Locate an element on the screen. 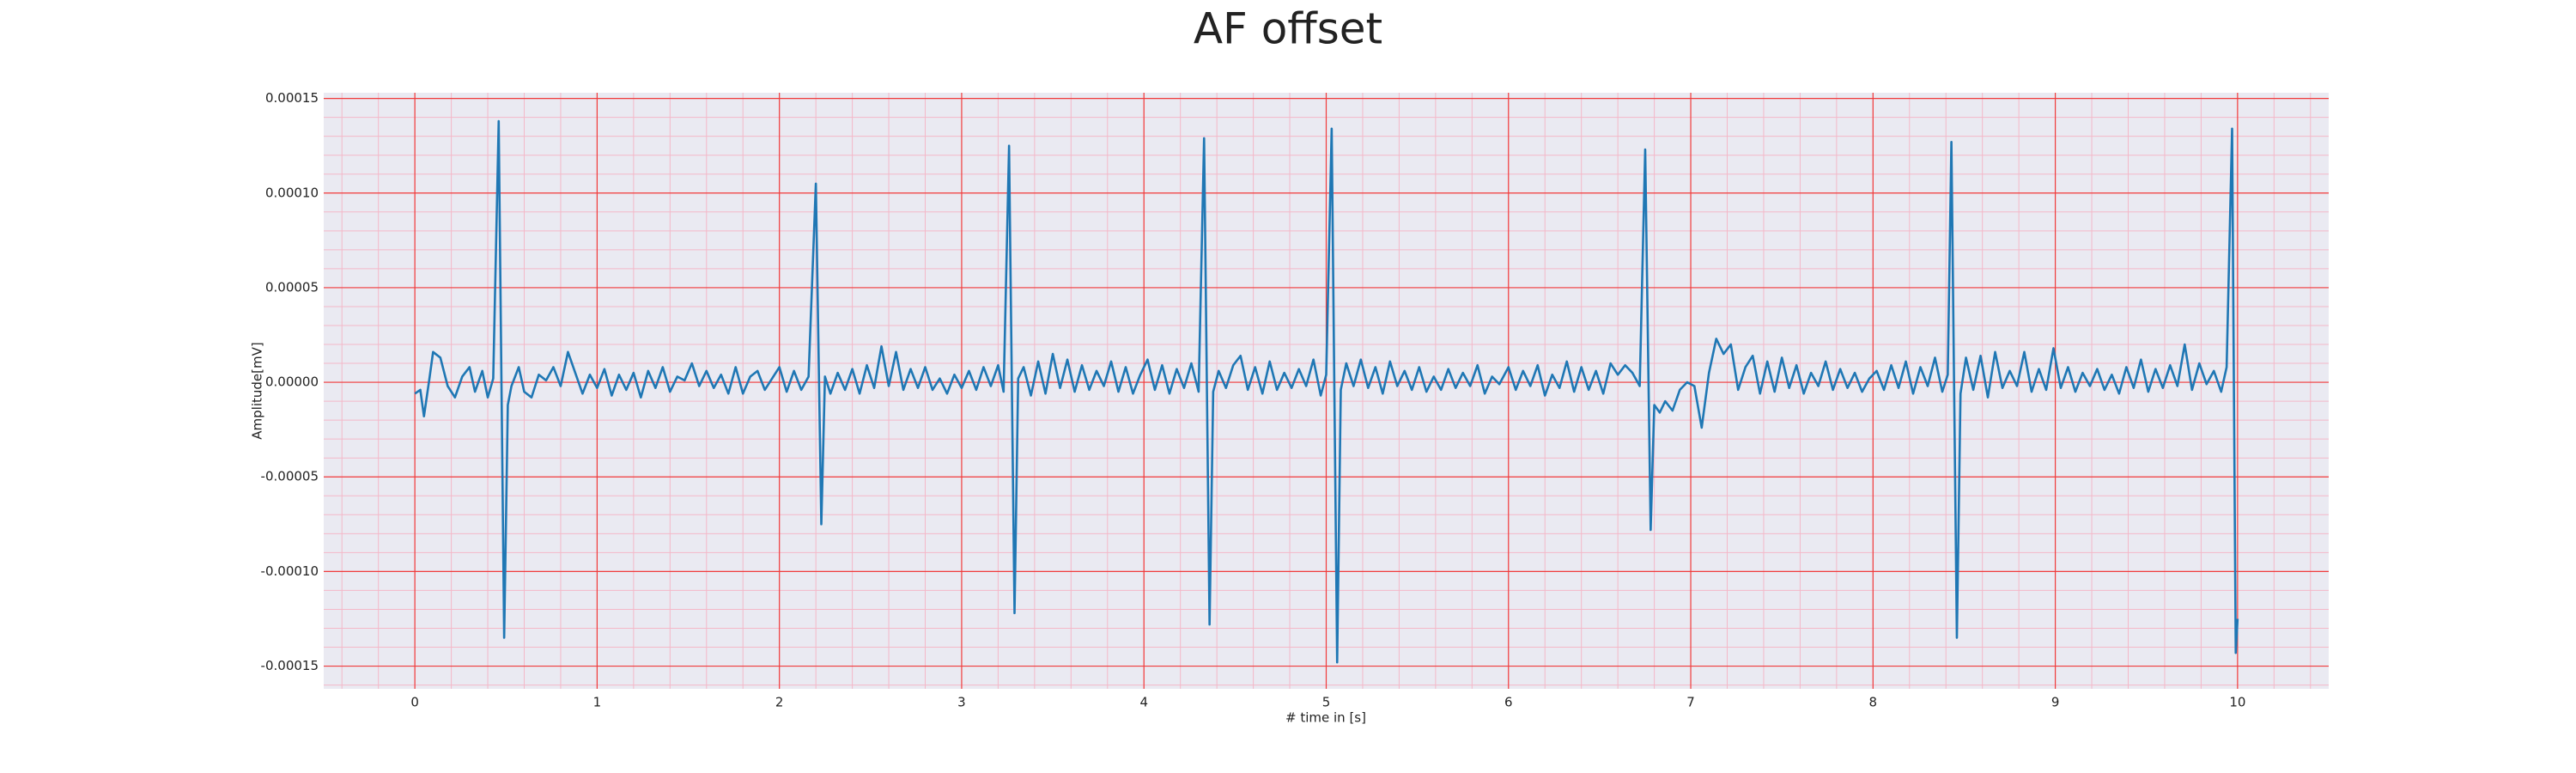 This screenshot has width=2576, height=773. y-tick-label: 0.00015 is located at coordinates (292, 98).